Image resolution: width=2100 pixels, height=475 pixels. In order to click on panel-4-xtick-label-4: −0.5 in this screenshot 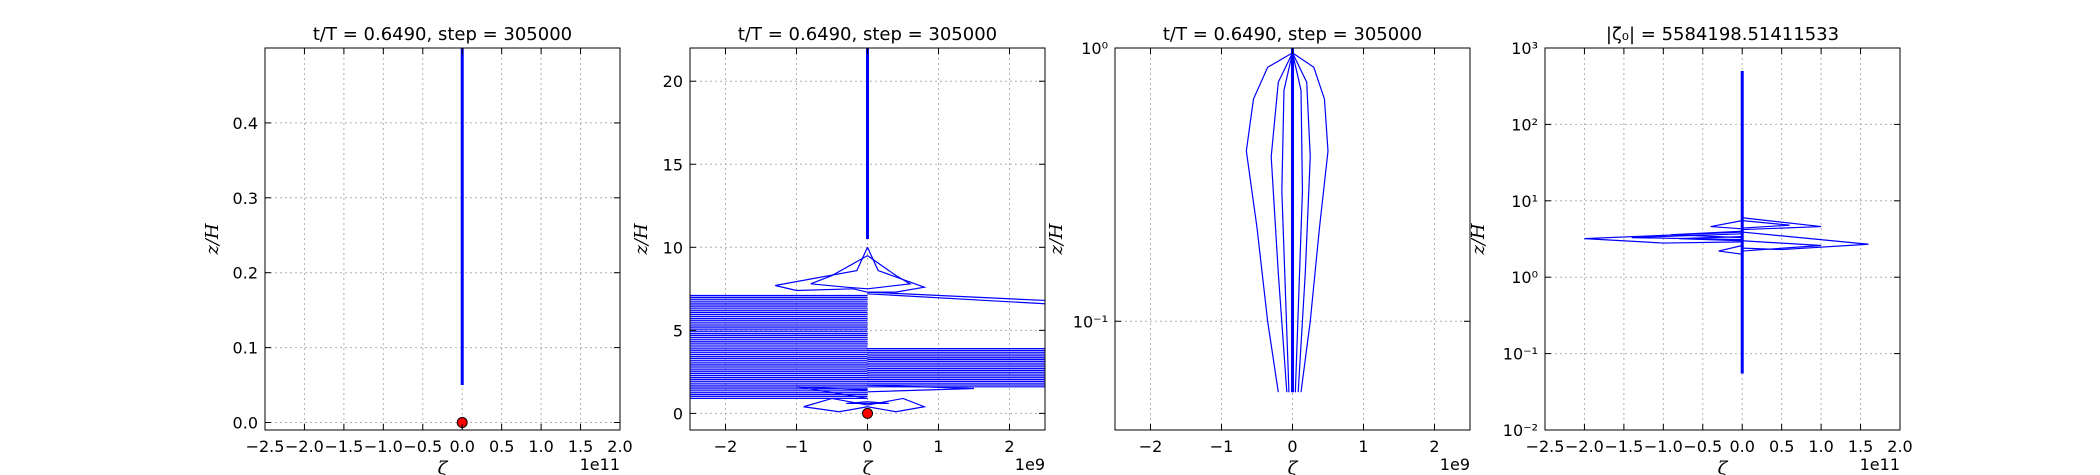, I will do `click(1702, 446)`.